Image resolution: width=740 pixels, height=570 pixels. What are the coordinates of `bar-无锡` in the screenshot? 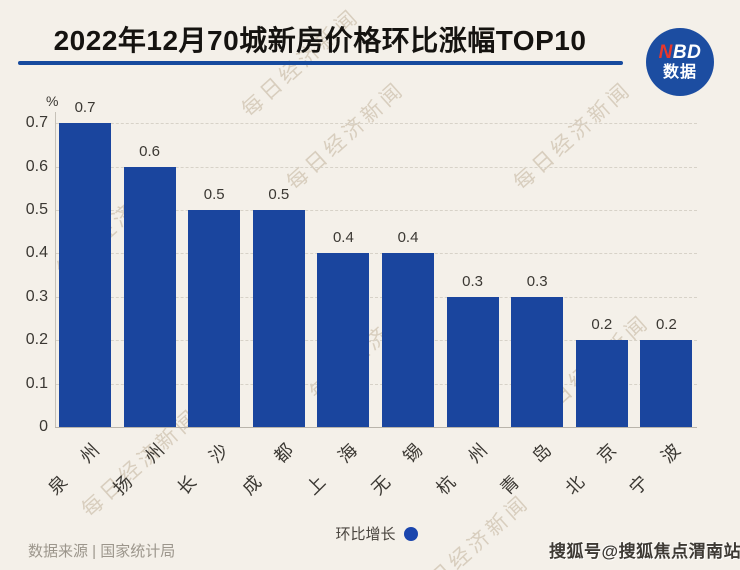 It's located at (408, 340).